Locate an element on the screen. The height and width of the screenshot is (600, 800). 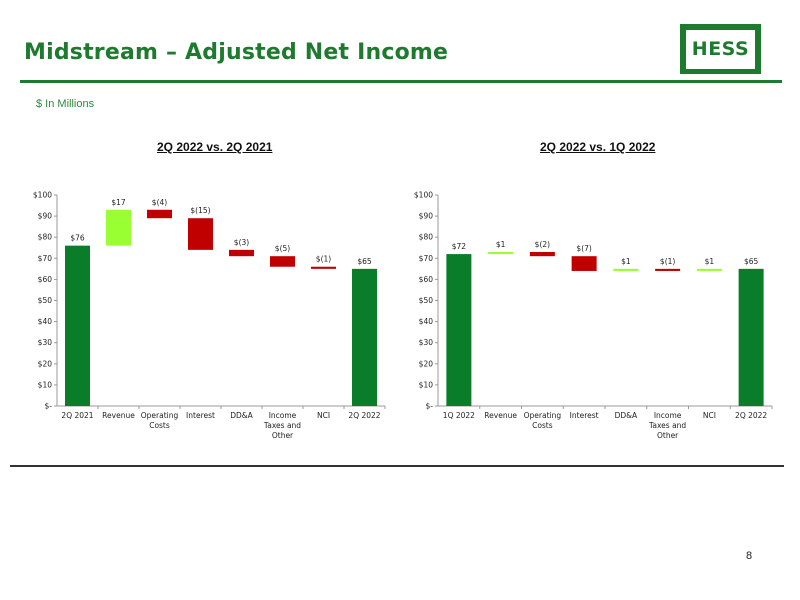
hess-logo: HESS is located at coordinates (720, 49).